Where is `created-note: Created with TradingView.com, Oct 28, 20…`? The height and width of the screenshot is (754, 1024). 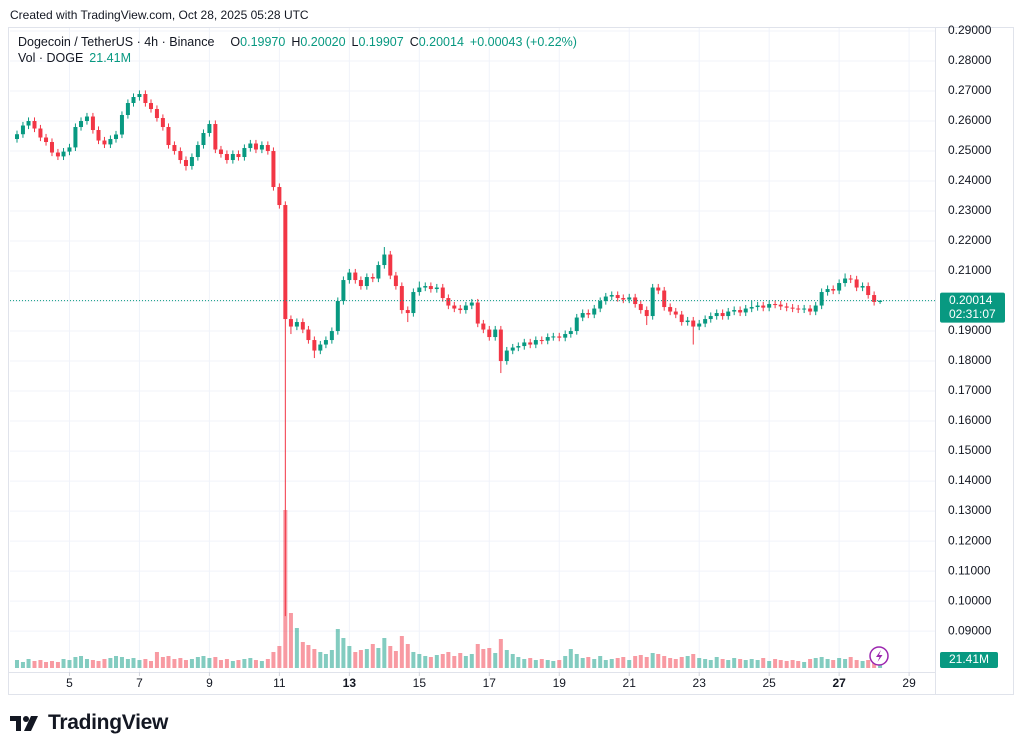 created-note: Created with TradingView.com, Oct 28, 20… is located at coordinates (159, 15).